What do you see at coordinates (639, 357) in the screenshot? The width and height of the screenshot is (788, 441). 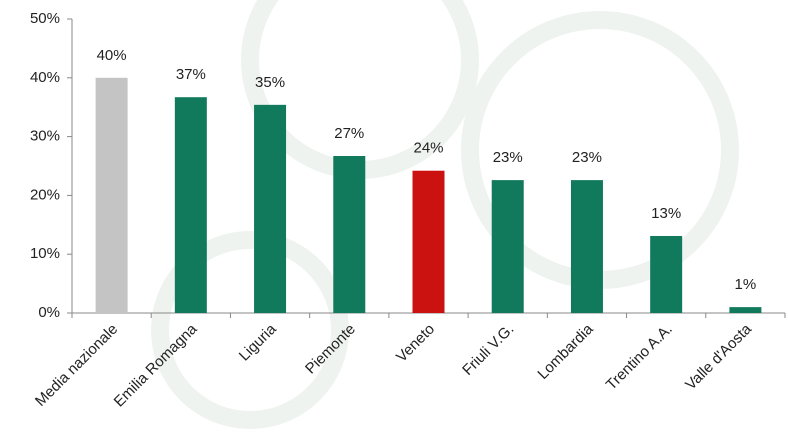 I see `x-tick-label: Trentino A.A.` at bounding box center [639, 357].